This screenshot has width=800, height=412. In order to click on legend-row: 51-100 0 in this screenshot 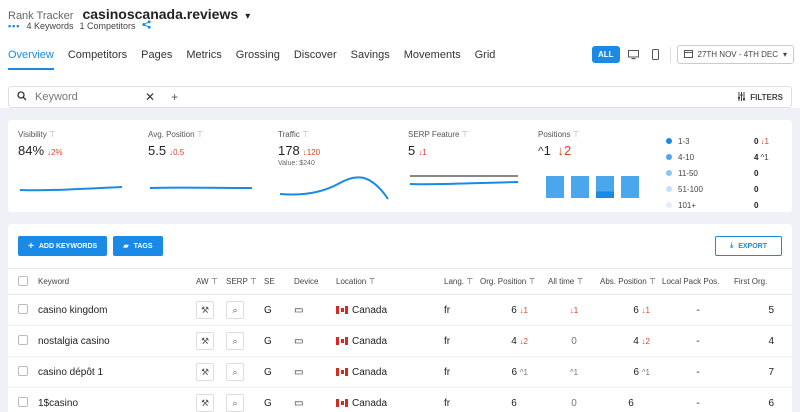, I will do `click(722, 189)`.